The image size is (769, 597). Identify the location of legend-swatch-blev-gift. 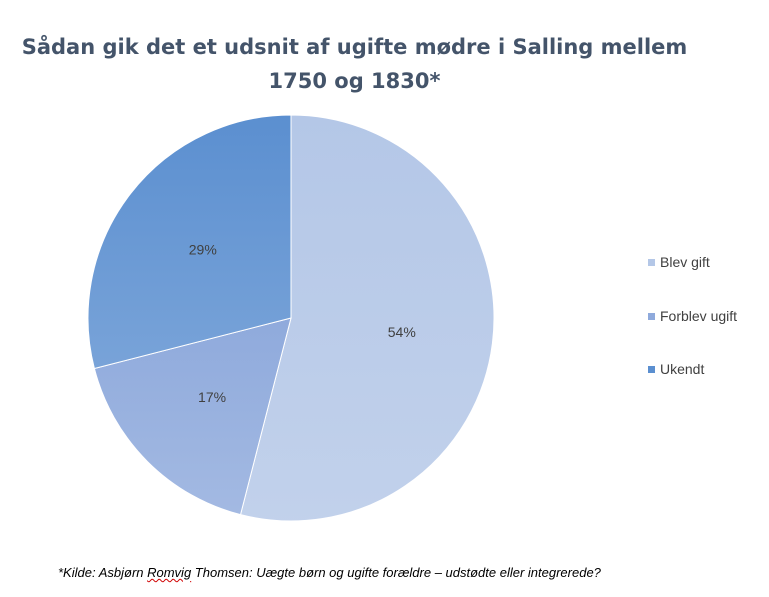
(651, 262).